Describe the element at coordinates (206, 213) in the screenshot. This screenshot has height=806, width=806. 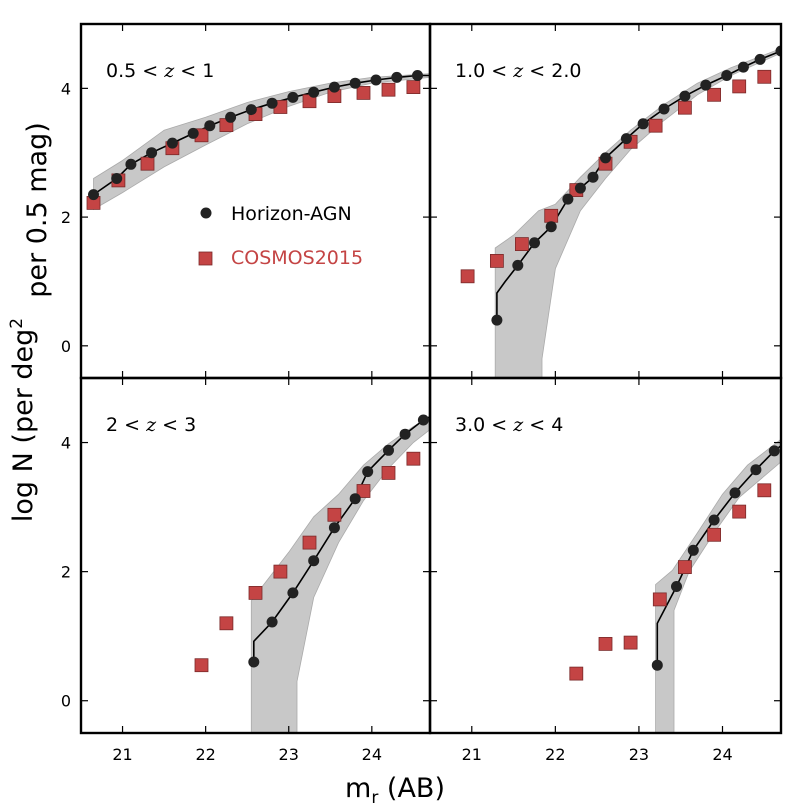
I see `legend-horizon-marker` at that location.